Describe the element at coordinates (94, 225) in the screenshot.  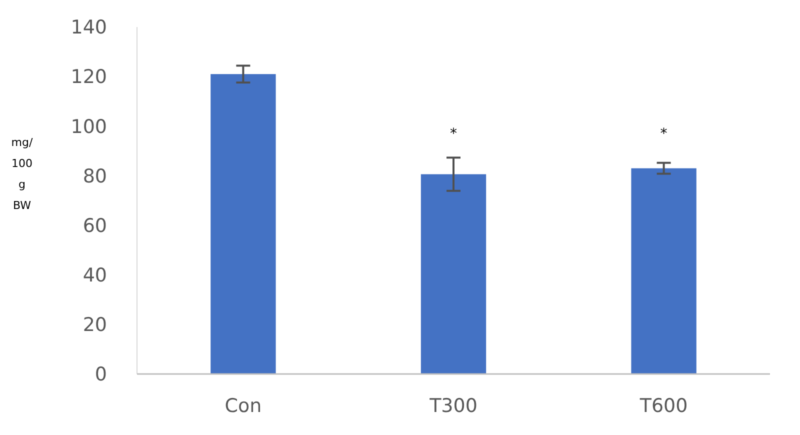
I see `y-tick-label: 60` at that location.